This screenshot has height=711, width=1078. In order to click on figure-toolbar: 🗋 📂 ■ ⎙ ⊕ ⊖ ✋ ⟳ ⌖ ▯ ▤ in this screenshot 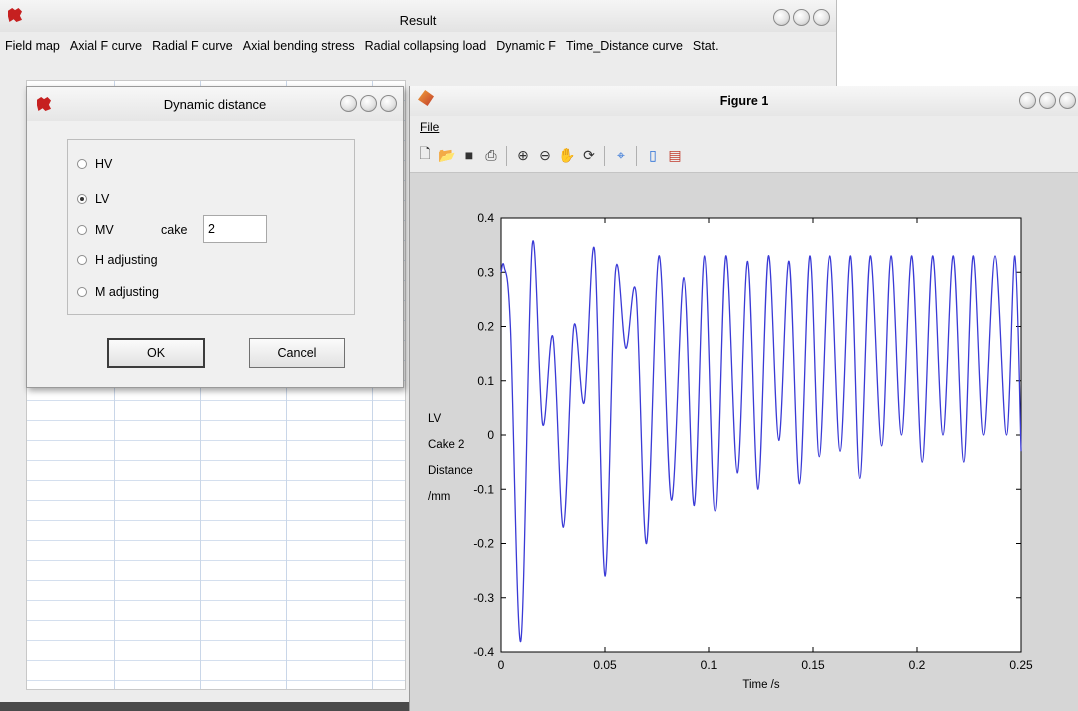, I will do `click(744, 155)`.